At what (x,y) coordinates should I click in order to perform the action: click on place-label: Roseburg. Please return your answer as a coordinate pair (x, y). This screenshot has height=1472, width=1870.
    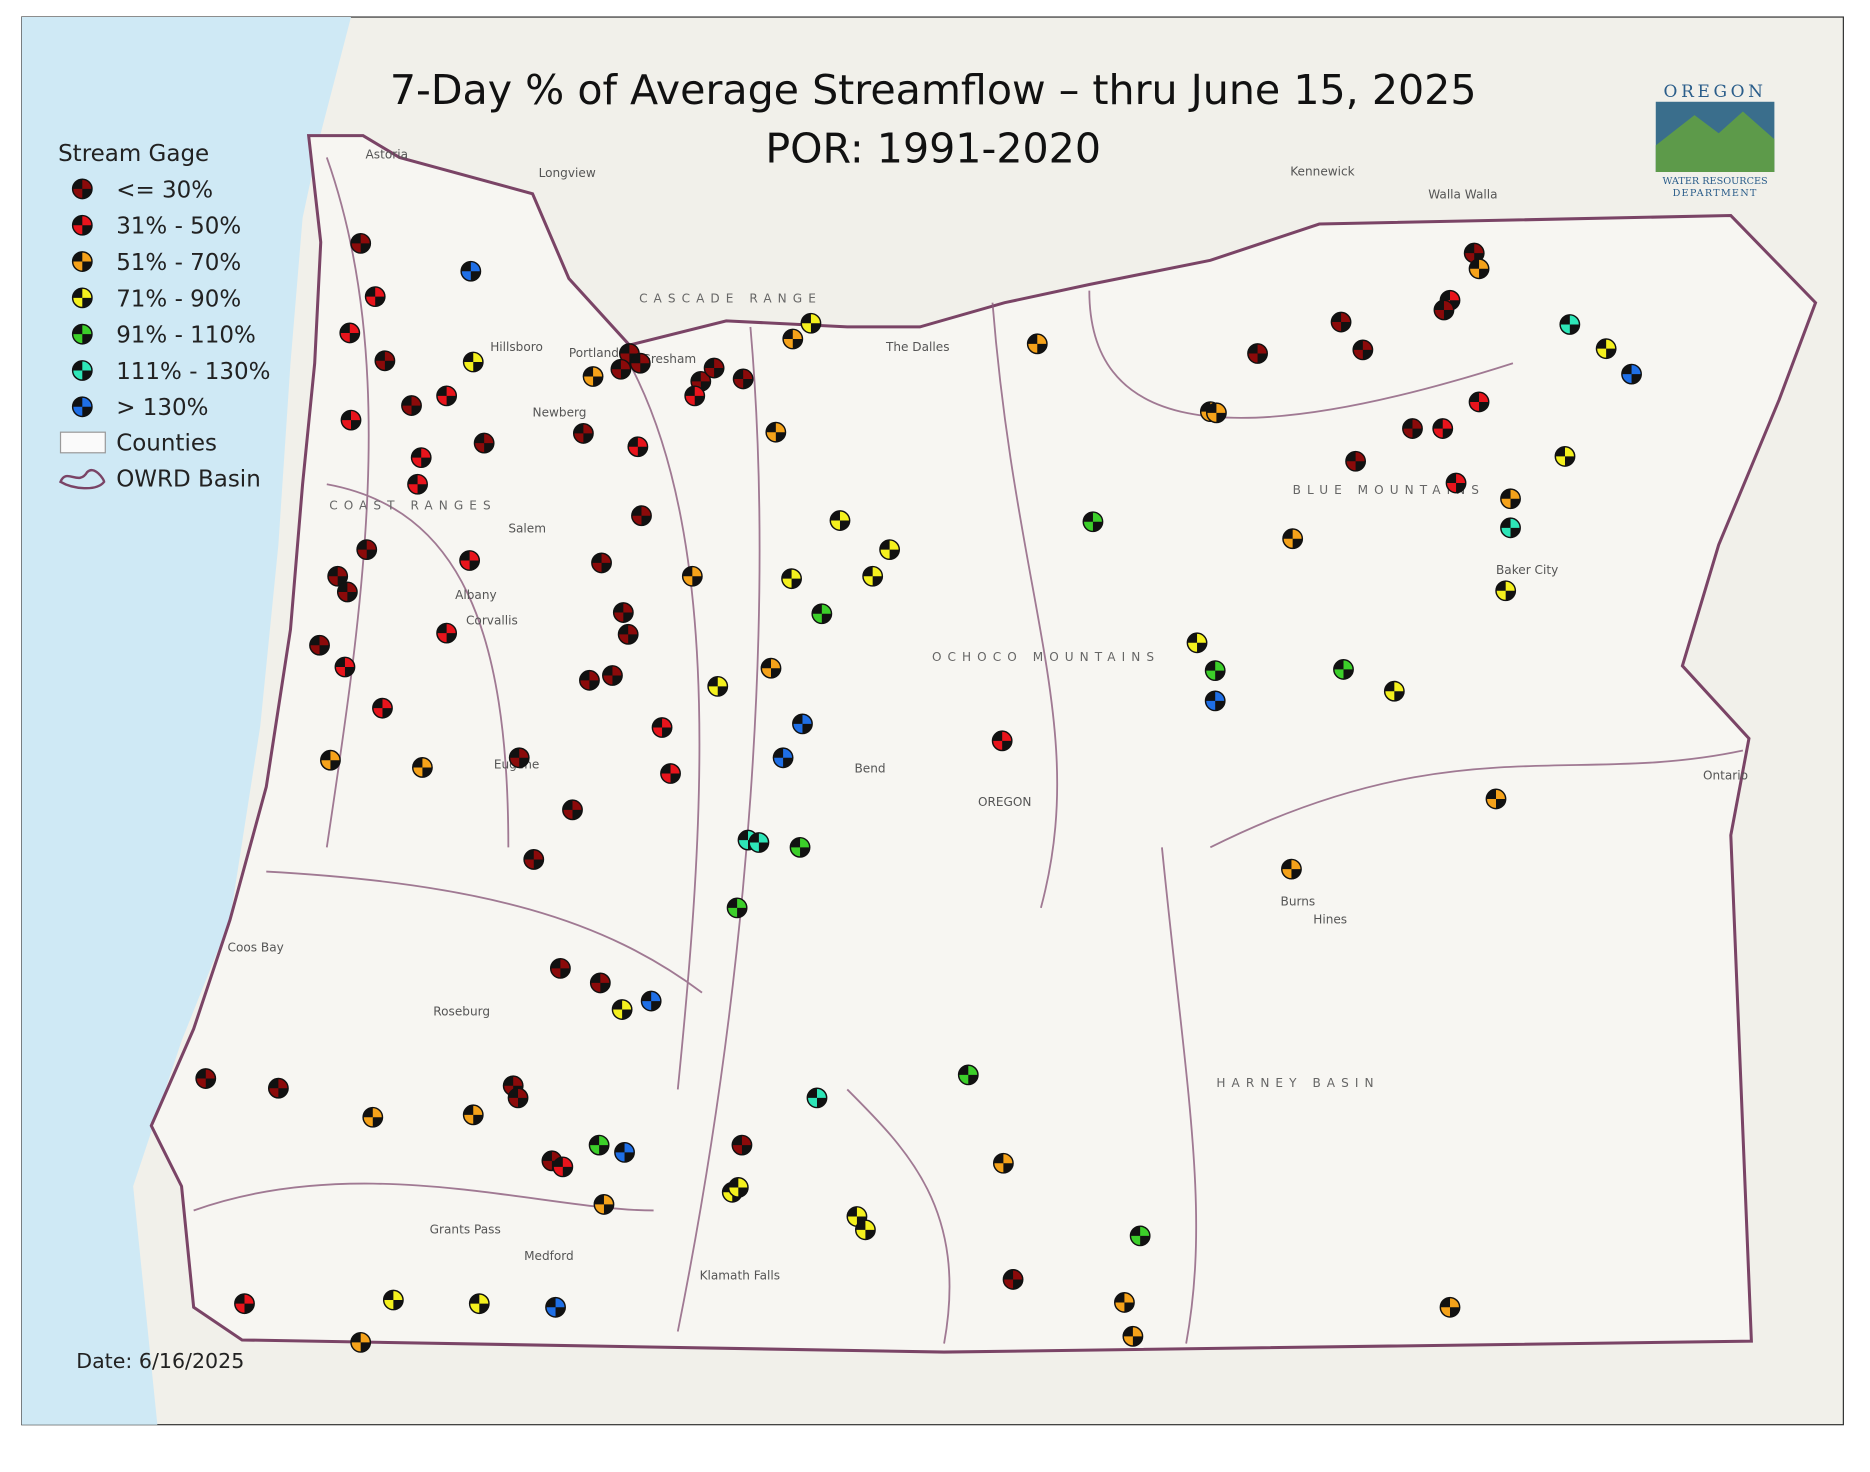
    Looking at the image, I should click on (461, 1012).